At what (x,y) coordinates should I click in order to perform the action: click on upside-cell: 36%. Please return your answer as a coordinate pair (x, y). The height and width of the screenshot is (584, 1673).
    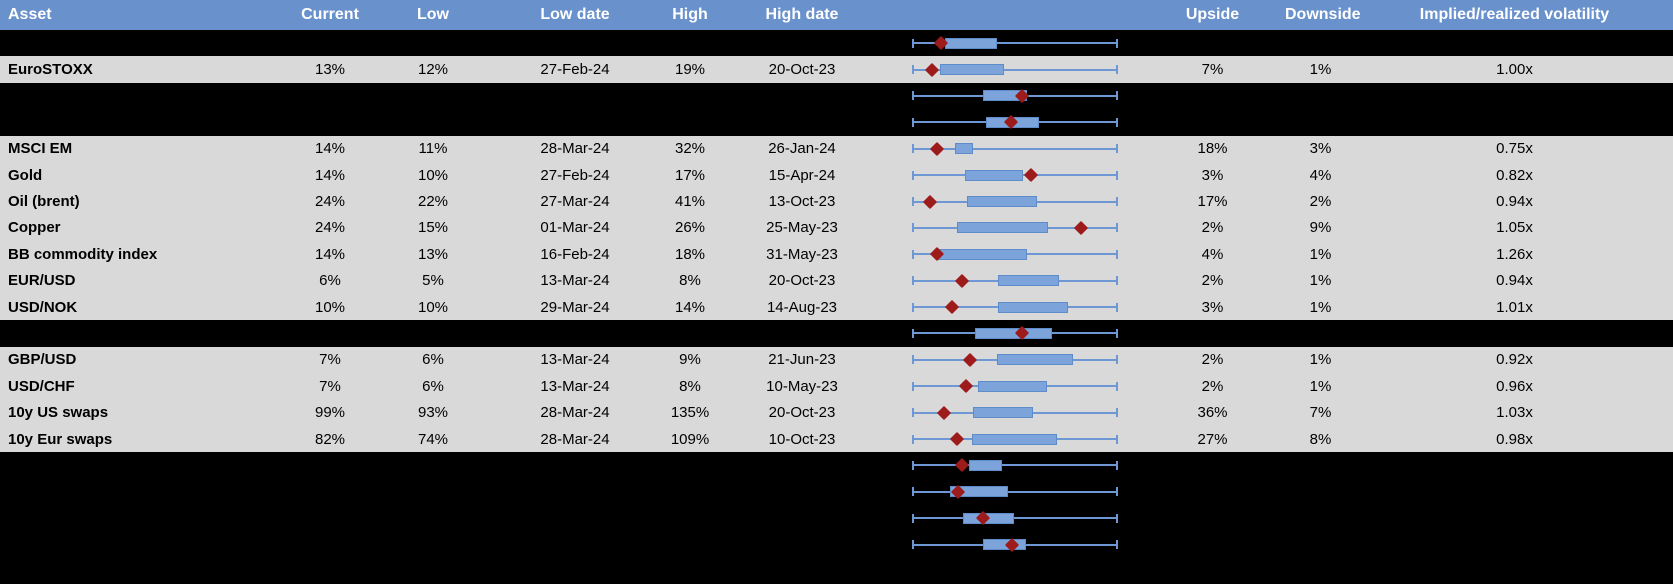
    Looking at the image, I should click on (1212, 413).